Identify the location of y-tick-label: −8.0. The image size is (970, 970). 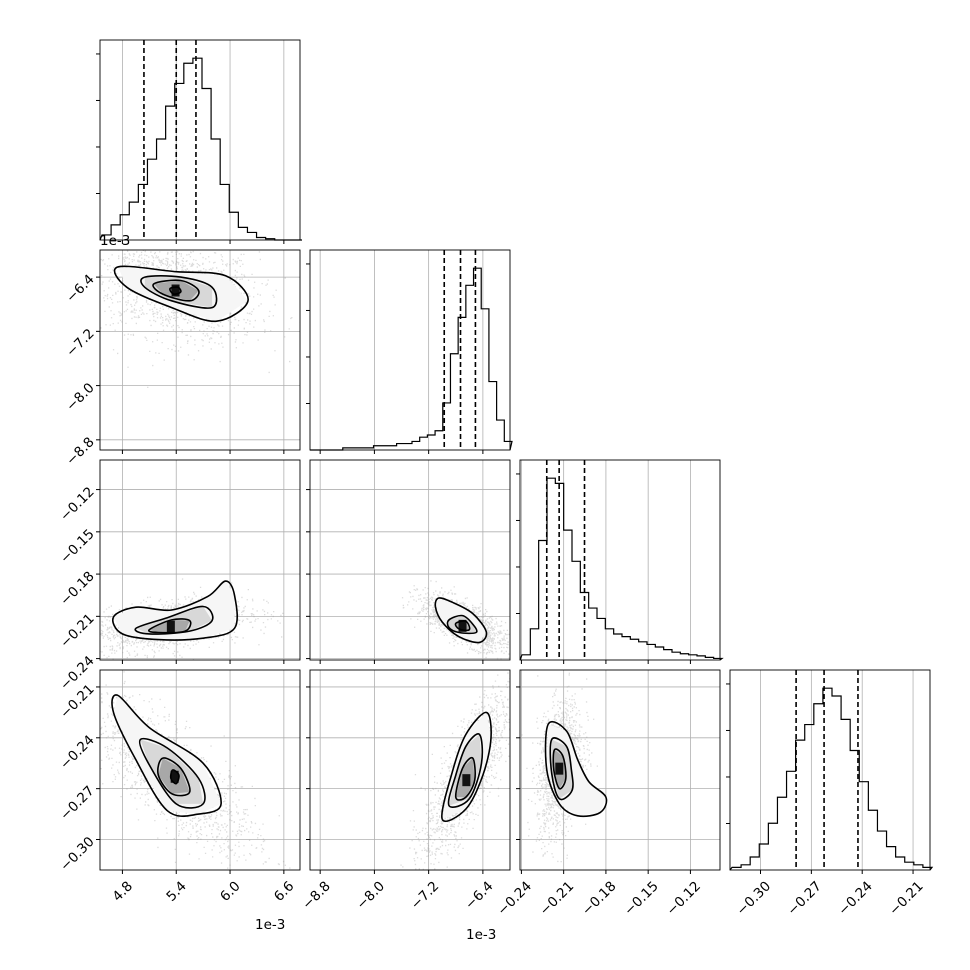
(80, 397).